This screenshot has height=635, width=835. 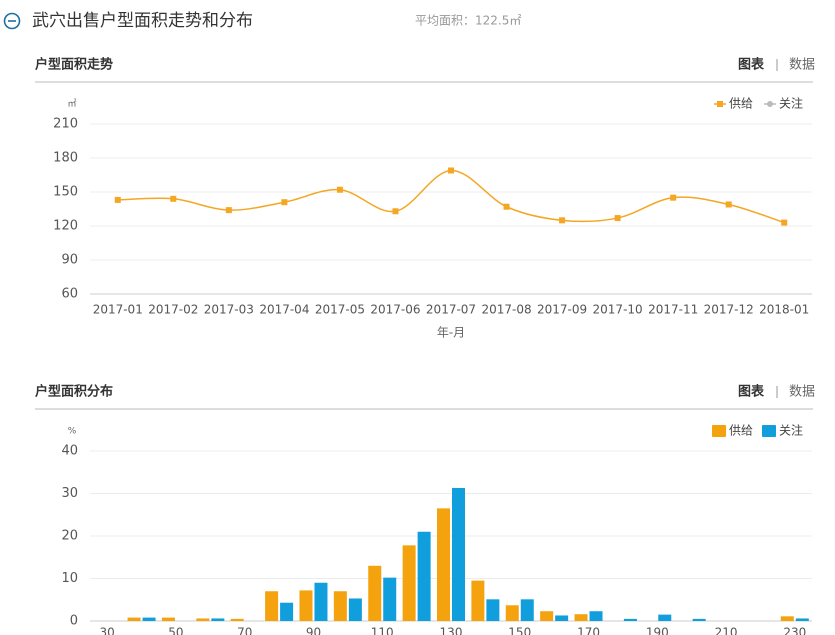 What do you see at coordinates (69, 294) in the screenshot?
I see `y-tick-label: 60` at bounding box center [69, 294].